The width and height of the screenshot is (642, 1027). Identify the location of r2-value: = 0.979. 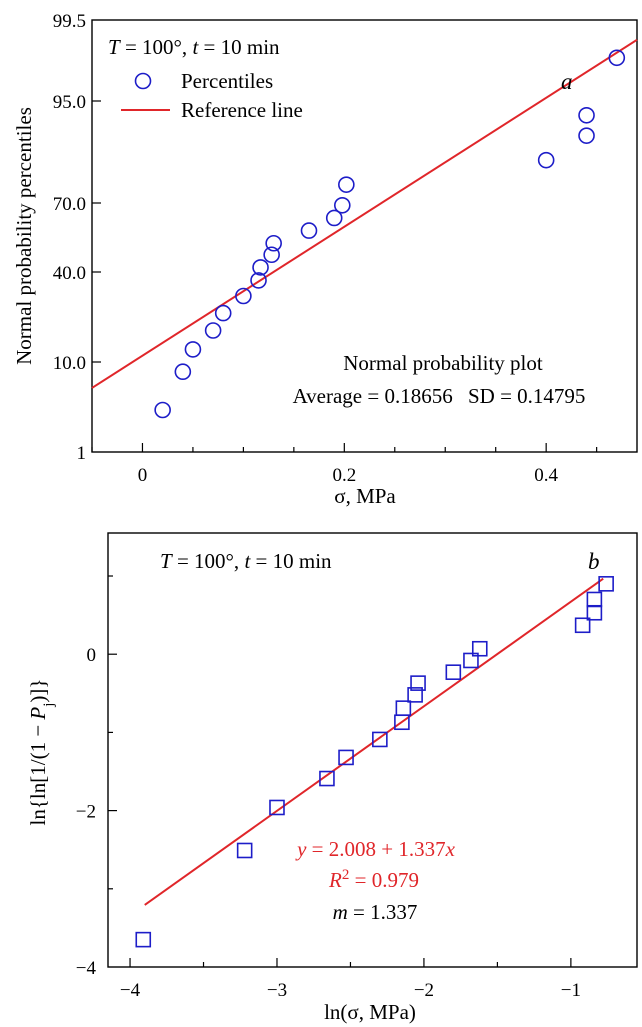
(384, 880).